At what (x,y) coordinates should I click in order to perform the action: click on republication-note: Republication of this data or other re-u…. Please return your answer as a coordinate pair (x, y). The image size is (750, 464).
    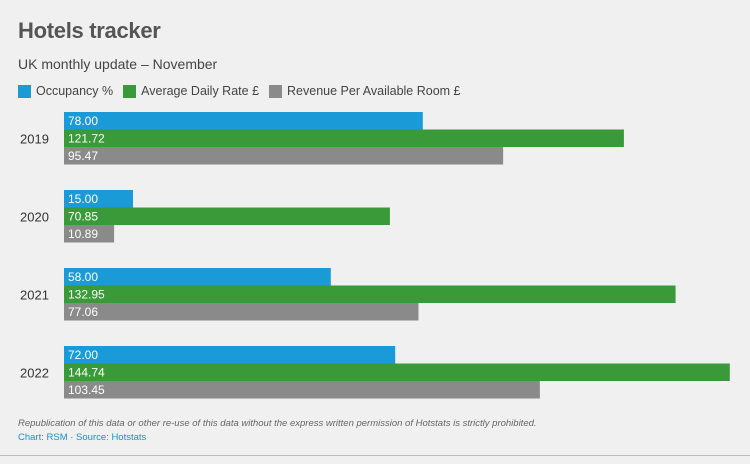
    Looking at the image, I should click on (277, 423).